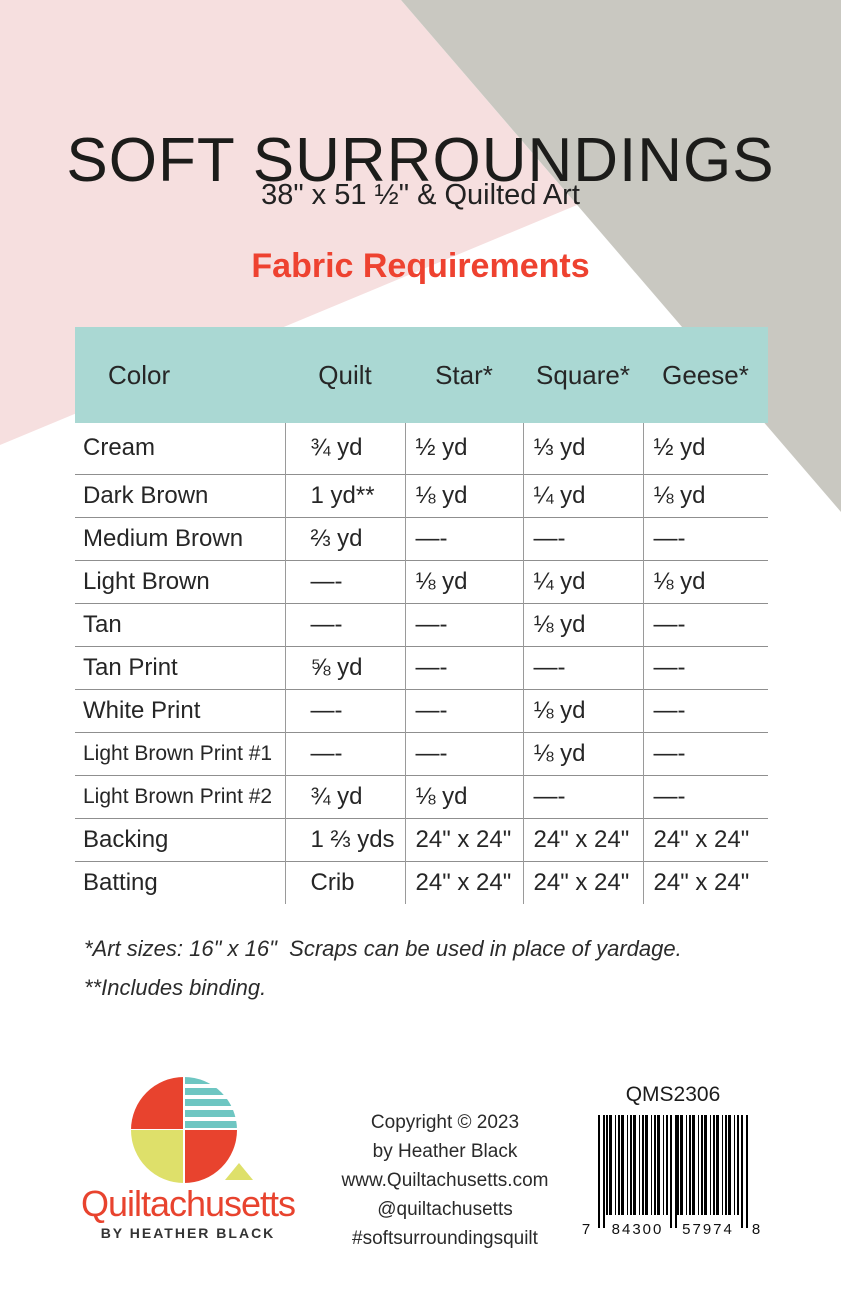 The image size is (841, 1300). What do you see at coordinates (708, 1229) in the screenshot?
I see `barcode-digit-group-2: 57974` at bounding box center [708, 1229].